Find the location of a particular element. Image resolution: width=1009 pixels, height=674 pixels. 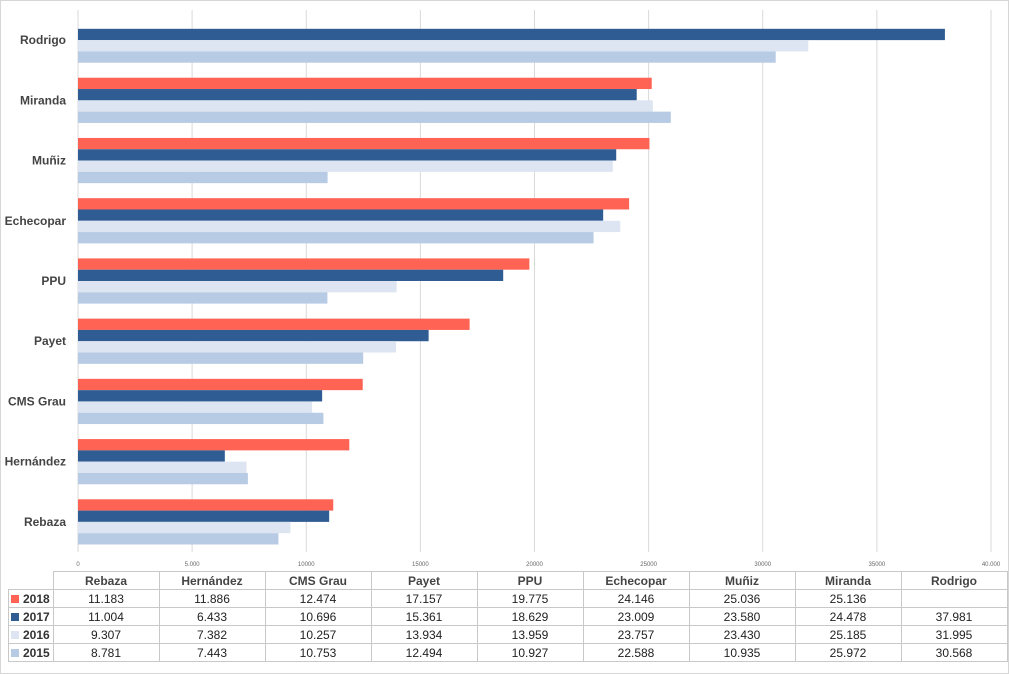

table-cell: 11.004 is located at coordinates (106, 616).